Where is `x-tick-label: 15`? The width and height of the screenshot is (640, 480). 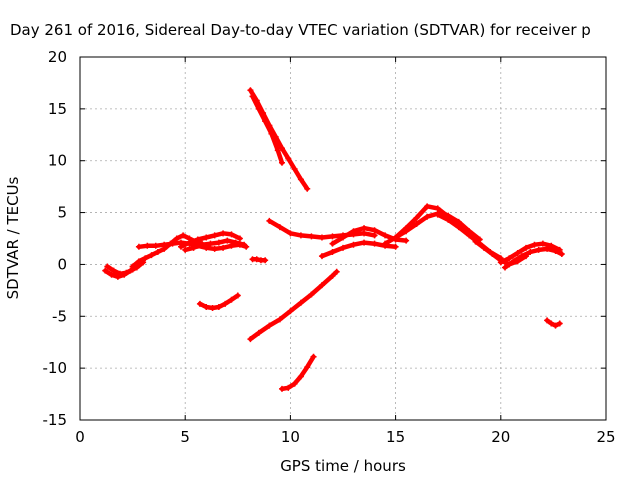 x-tick-label: 15 is located at coordinates (395, 437).